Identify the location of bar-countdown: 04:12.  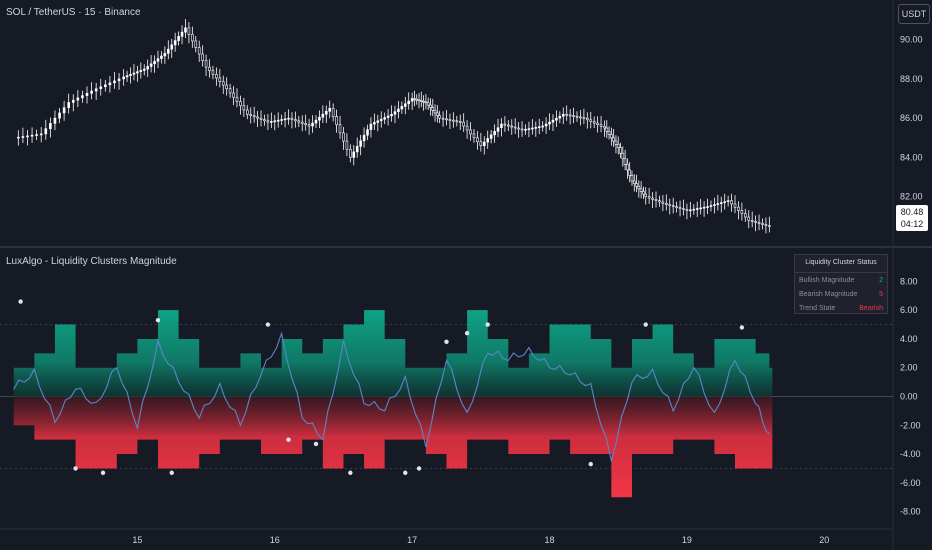
(912, 224).